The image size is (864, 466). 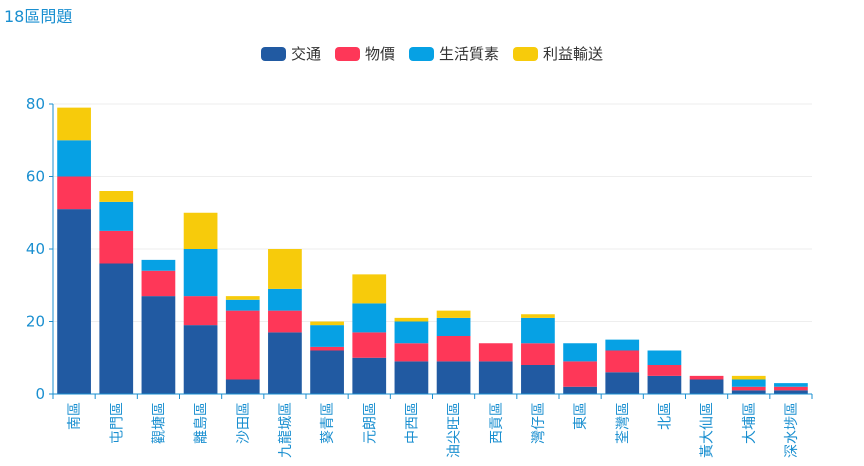 I want to click on x-tick-label: 油尖旺區, so click(x=455, y=430).